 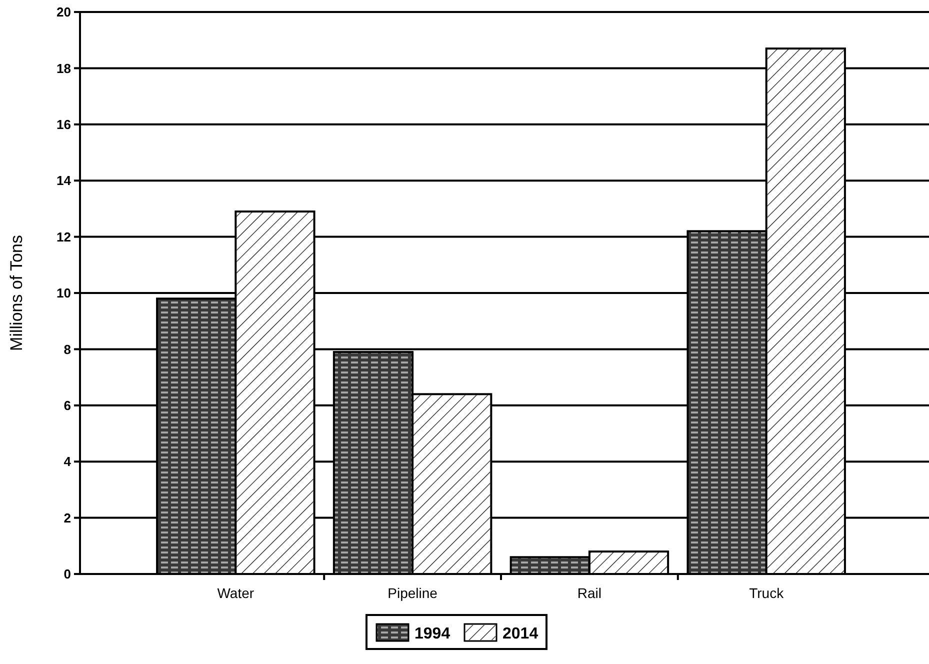 I want to click on y-tick-label: 8, so click(x=67, y=349).